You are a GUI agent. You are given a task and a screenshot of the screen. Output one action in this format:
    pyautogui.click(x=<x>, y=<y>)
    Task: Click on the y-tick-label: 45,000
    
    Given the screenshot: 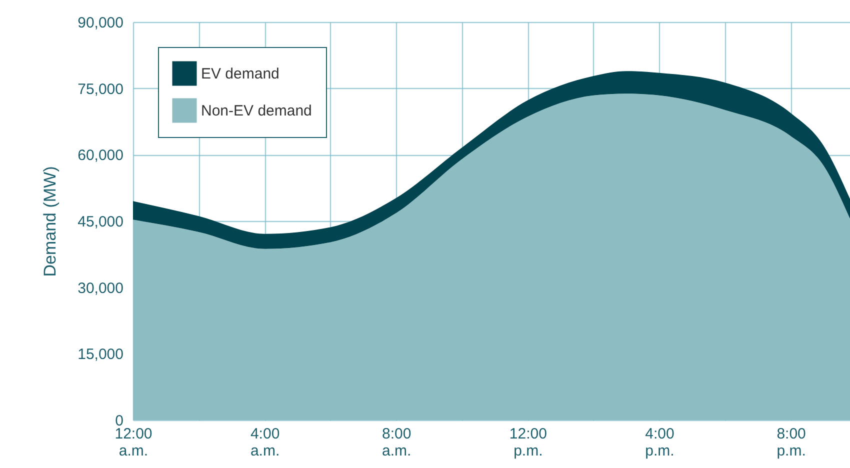 What is the action you would take?
    pyautogui.click(x=101, y=222)
    